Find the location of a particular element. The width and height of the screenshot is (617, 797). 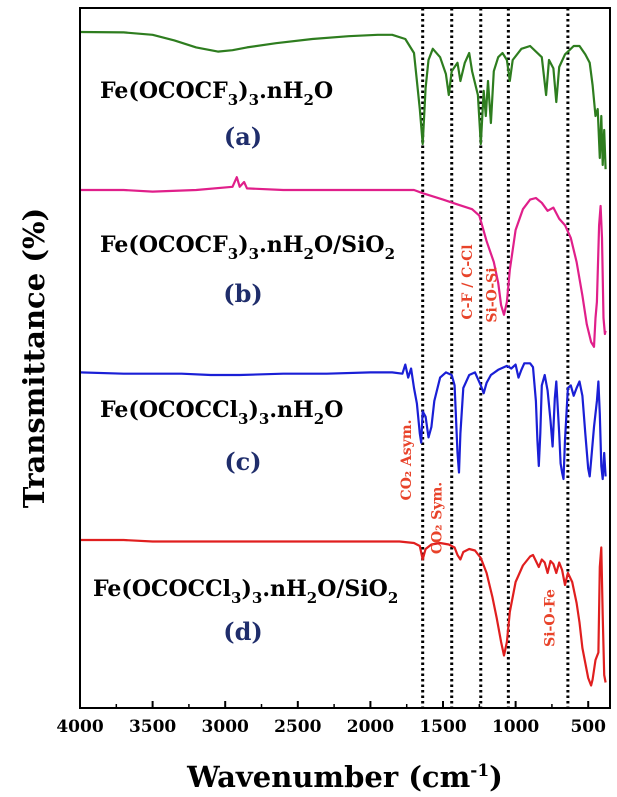

series-line-c is located at coordinates (343, 421).